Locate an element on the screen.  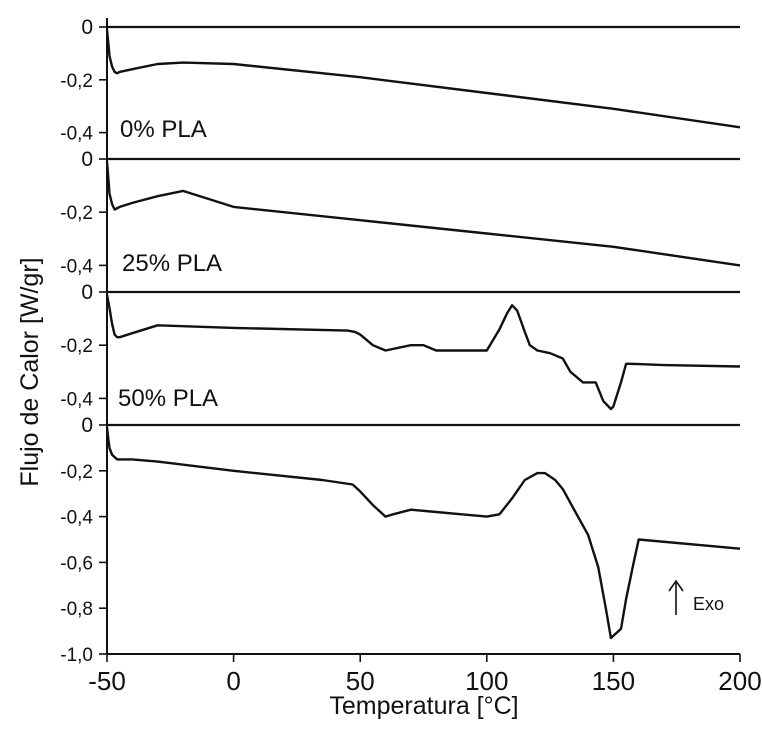
exo-arrow-head is located at coordinates (676, 585).